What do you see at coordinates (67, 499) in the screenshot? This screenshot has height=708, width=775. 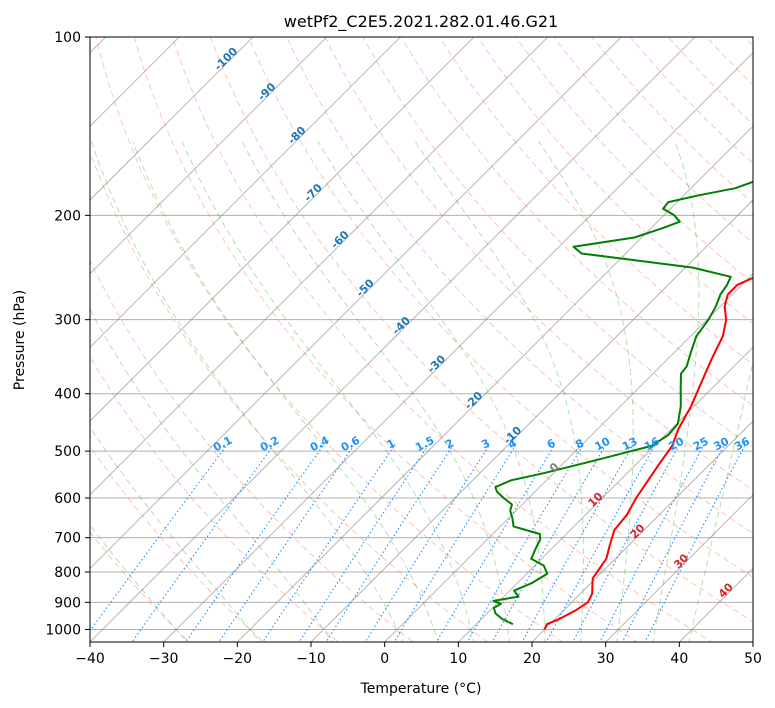 I see `y-tick-label: 600` at bounding box center [67, 499].